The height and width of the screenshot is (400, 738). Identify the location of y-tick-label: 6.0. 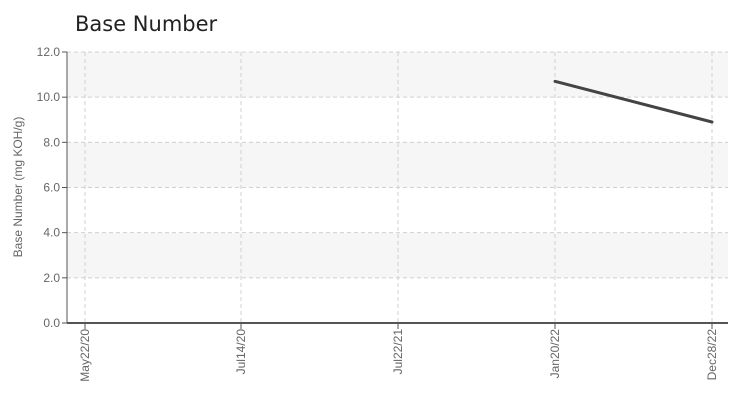
(51, 188).